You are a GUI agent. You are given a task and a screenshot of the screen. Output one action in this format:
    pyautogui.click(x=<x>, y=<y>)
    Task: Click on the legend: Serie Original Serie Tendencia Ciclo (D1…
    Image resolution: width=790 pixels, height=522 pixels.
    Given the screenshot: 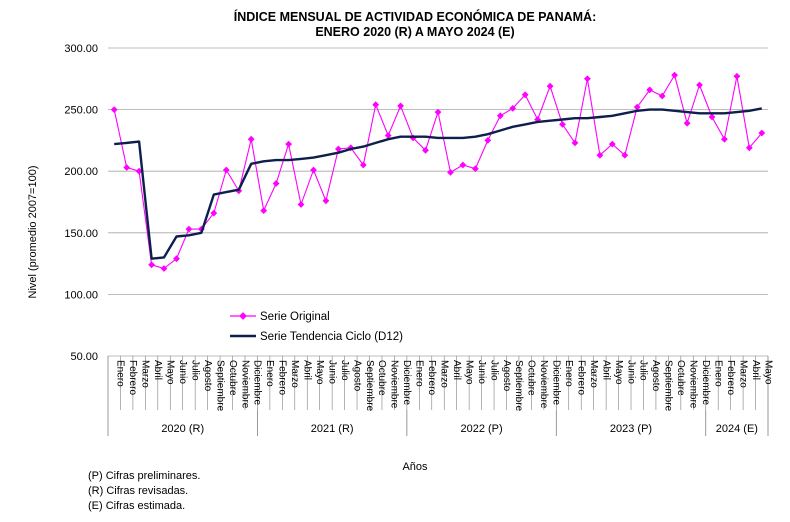 What is the action you would take?
    pyautogui.click(x=316, y=327)
    